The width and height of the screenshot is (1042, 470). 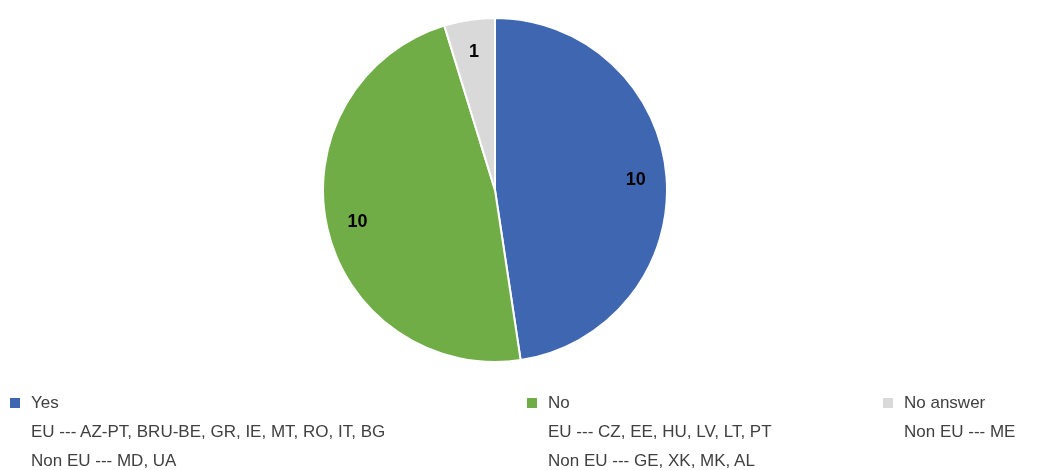 I want to click on legend-label: Yes EU --- AZ-PT, BRU-BE, GR, IE, MT, RO, IT, BG Non EU --- MD, UA, so click(x=208, y=431).